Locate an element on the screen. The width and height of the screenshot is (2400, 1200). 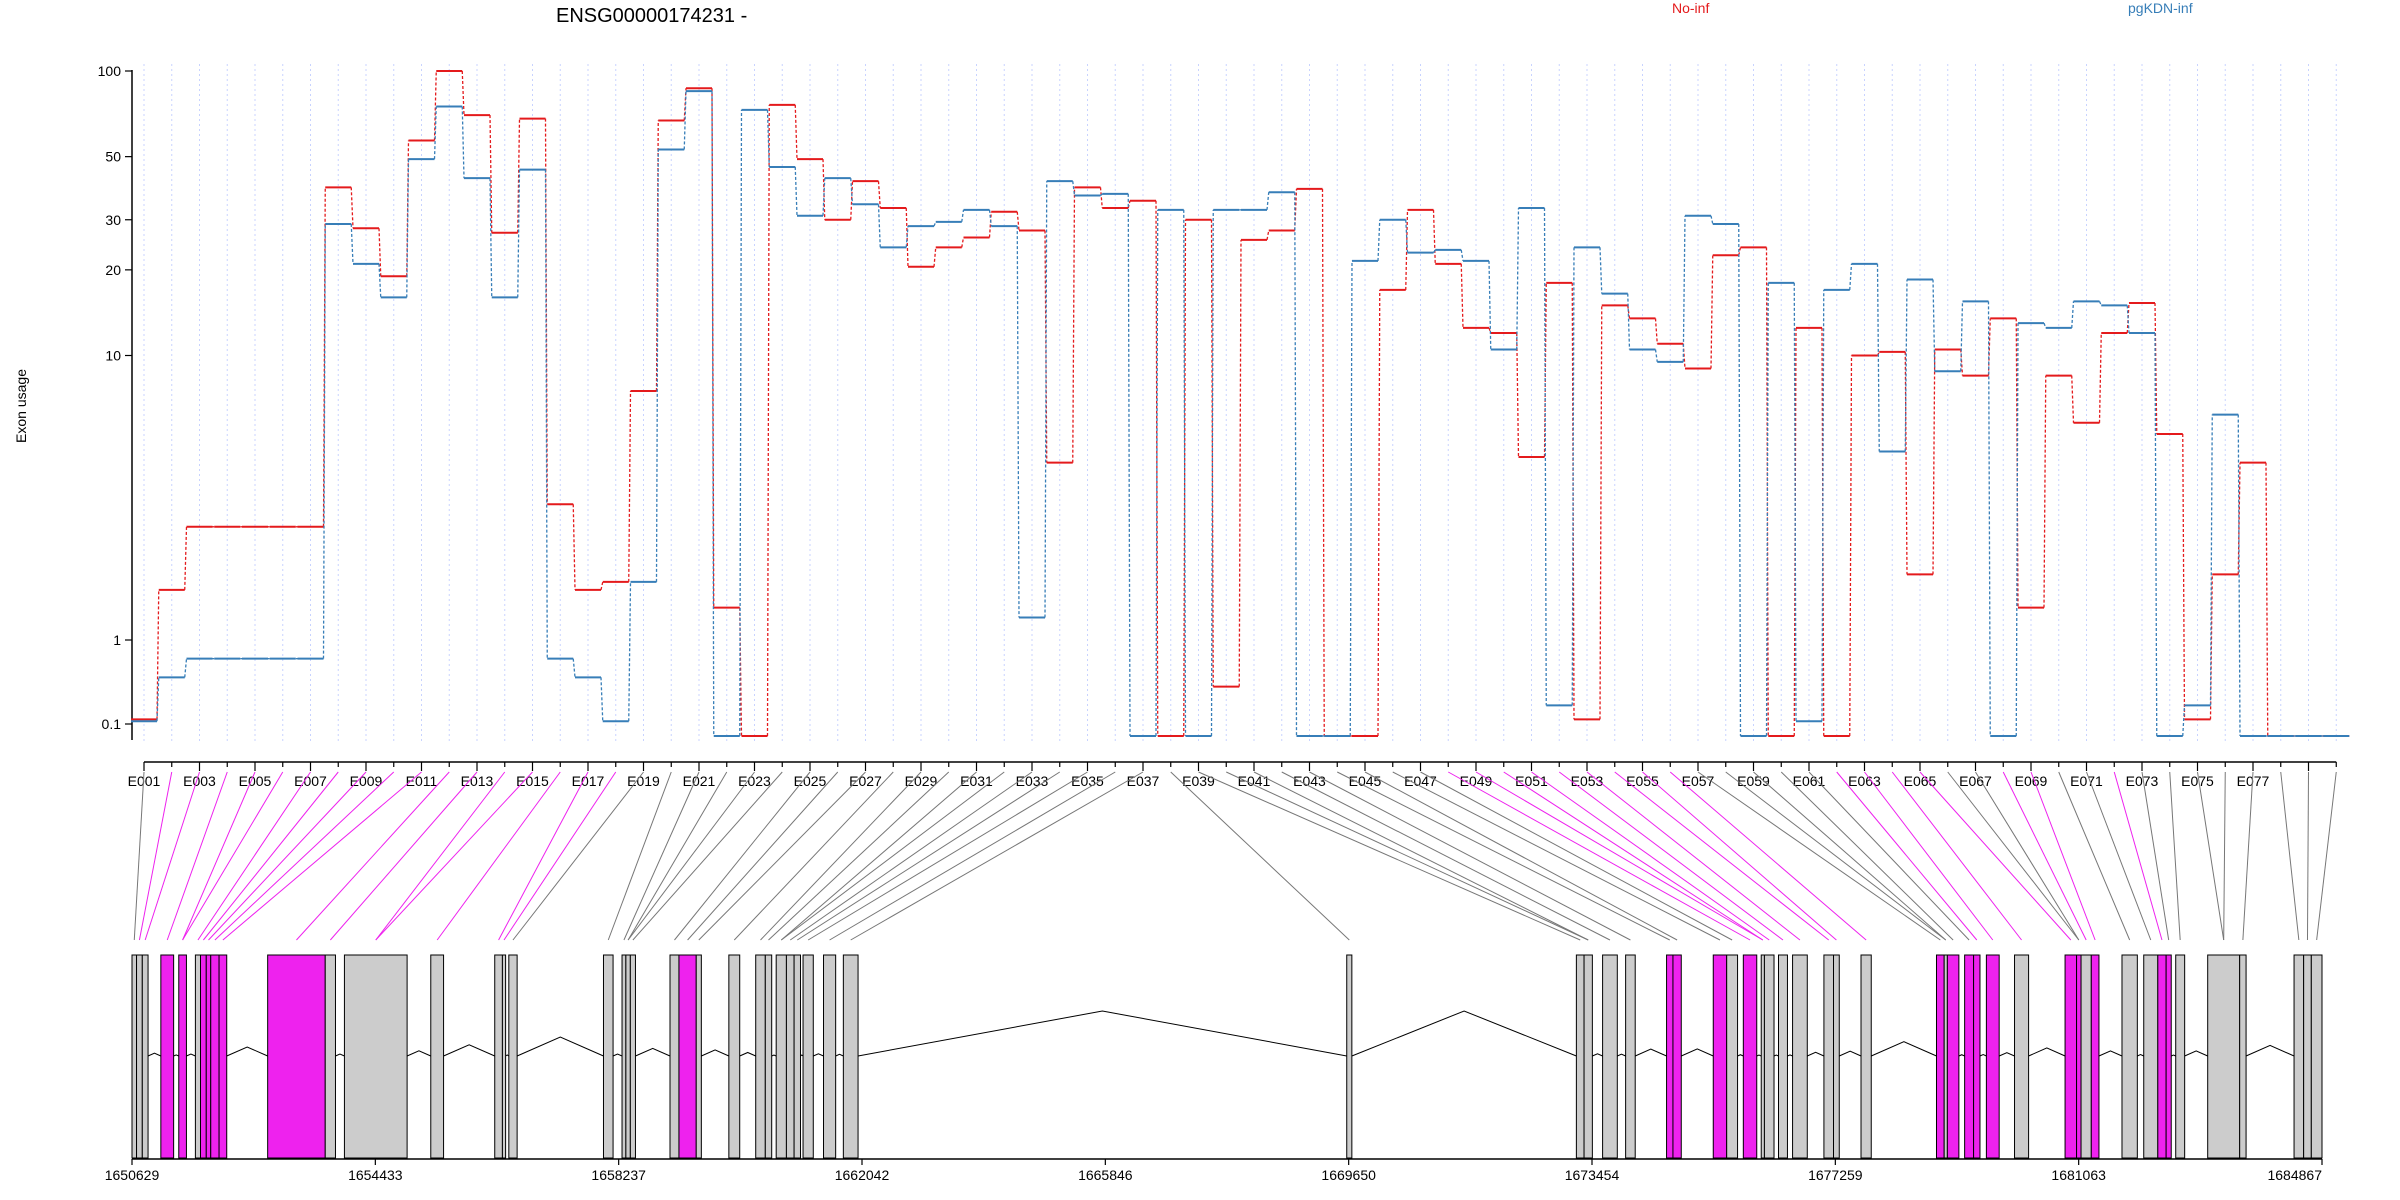
x-tick-label: E041 is located at coordinates (1254, 781).